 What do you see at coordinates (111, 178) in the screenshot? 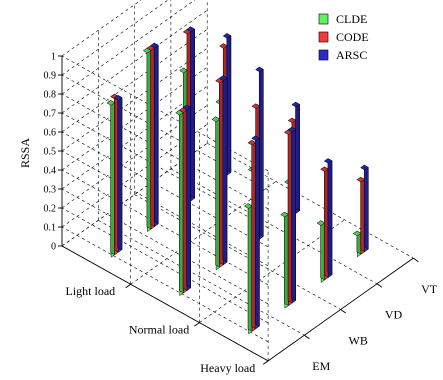
I see `bar-clde-light-load-em` at bounding box center [111, 178].